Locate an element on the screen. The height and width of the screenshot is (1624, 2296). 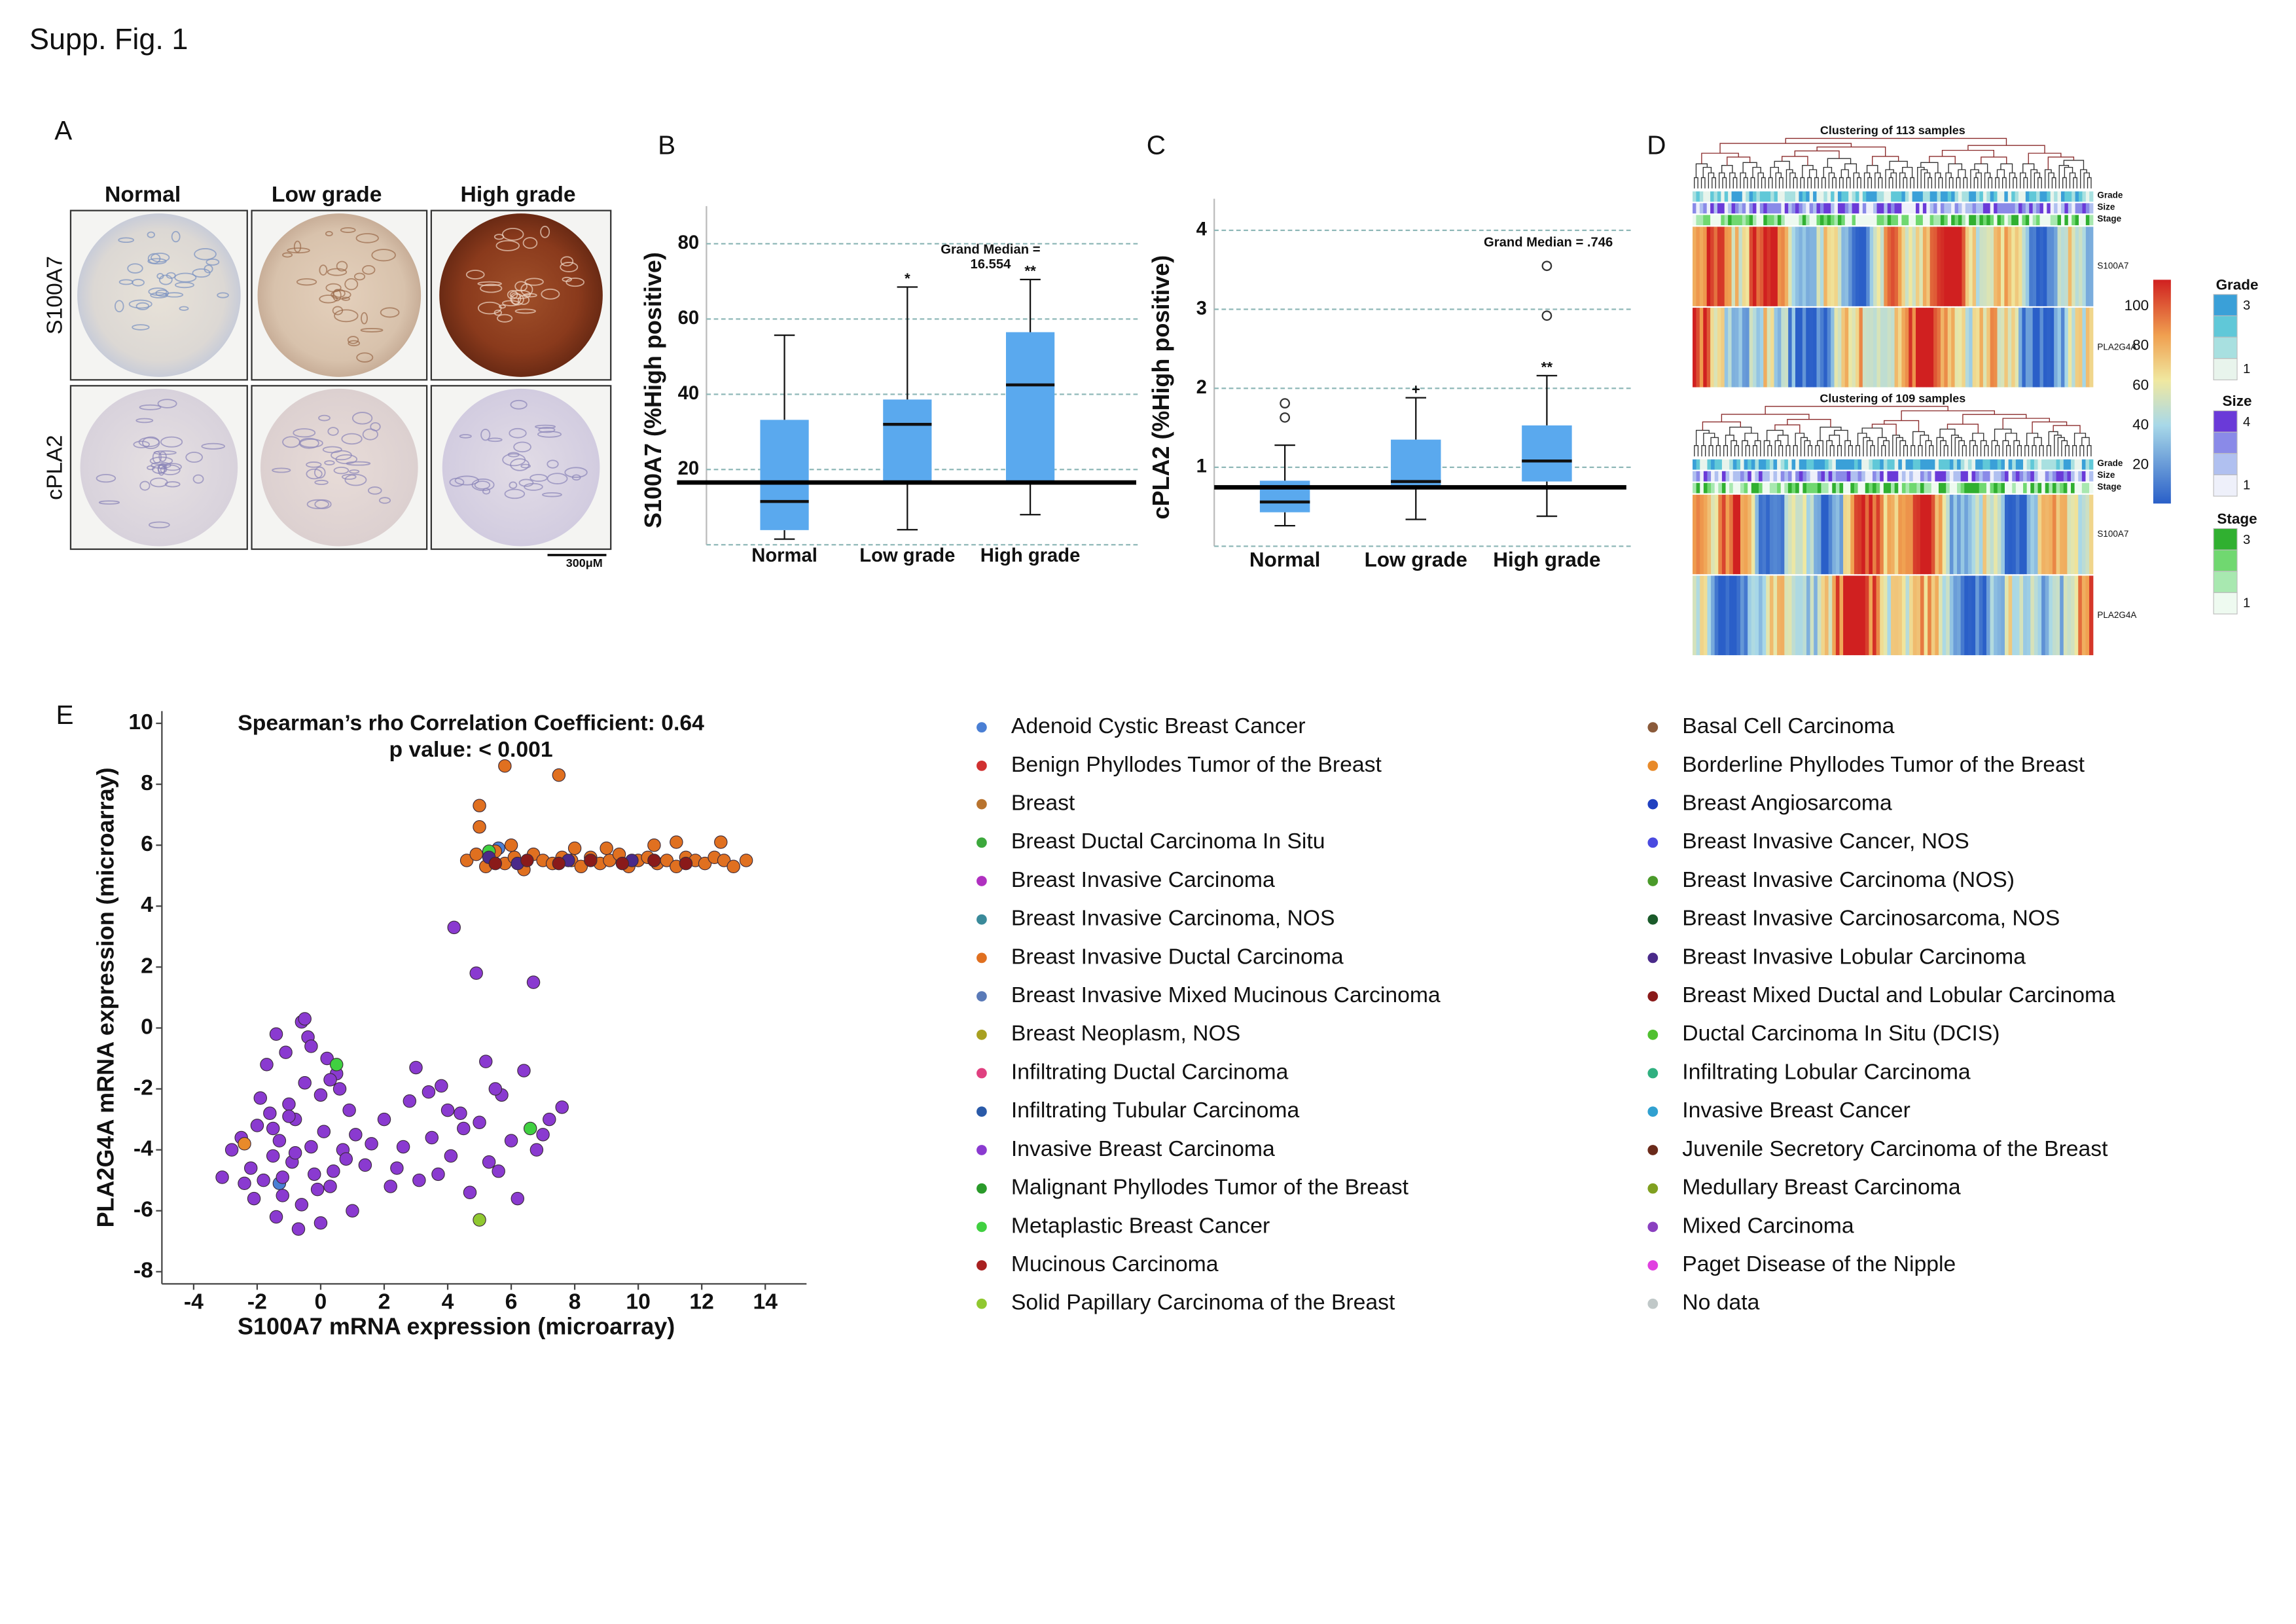
legend-swatch is located at coordinates (2225, 582).